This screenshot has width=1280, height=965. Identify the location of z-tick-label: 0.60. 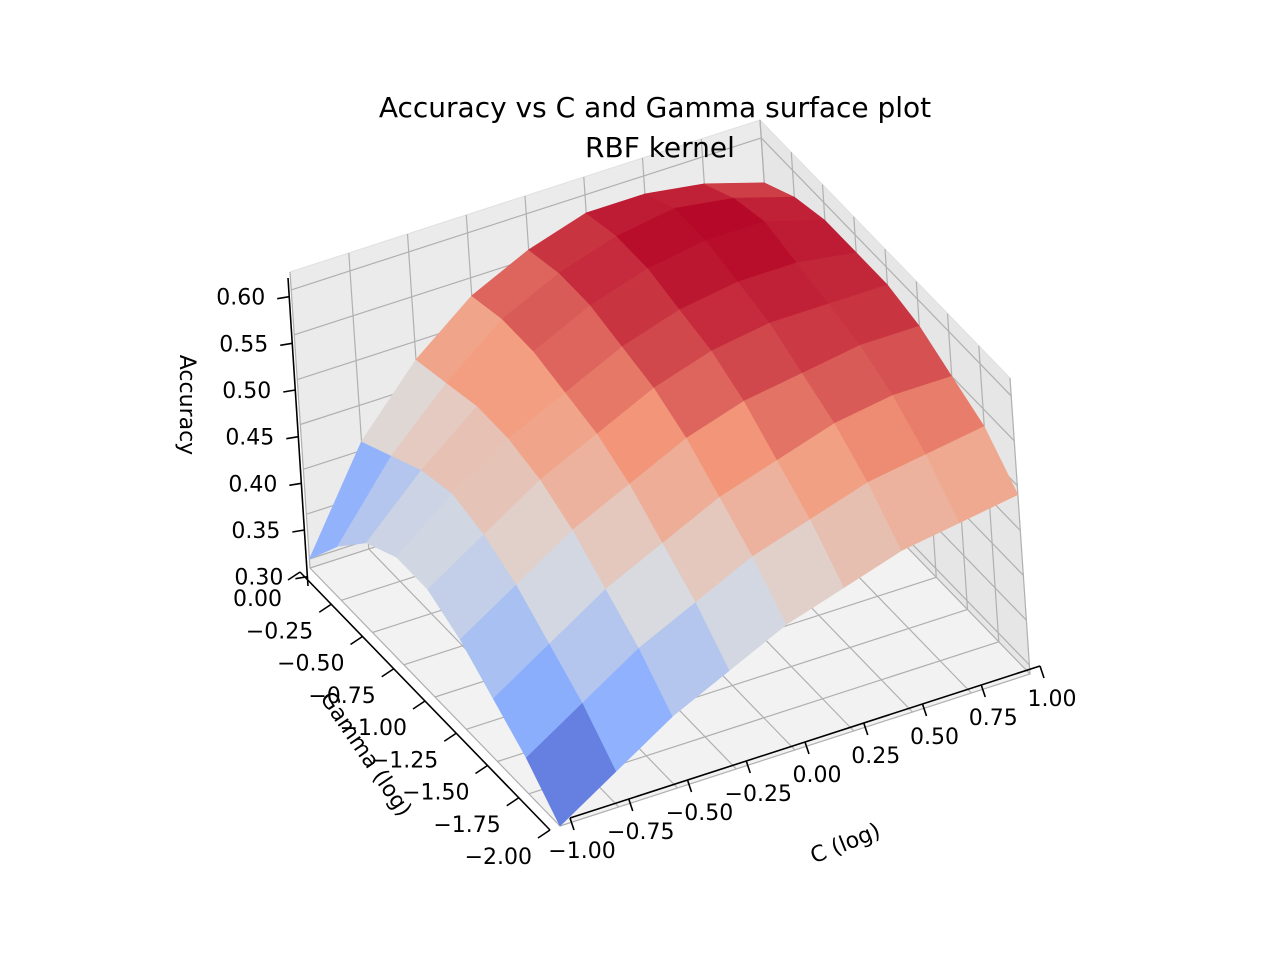
(240, 298).